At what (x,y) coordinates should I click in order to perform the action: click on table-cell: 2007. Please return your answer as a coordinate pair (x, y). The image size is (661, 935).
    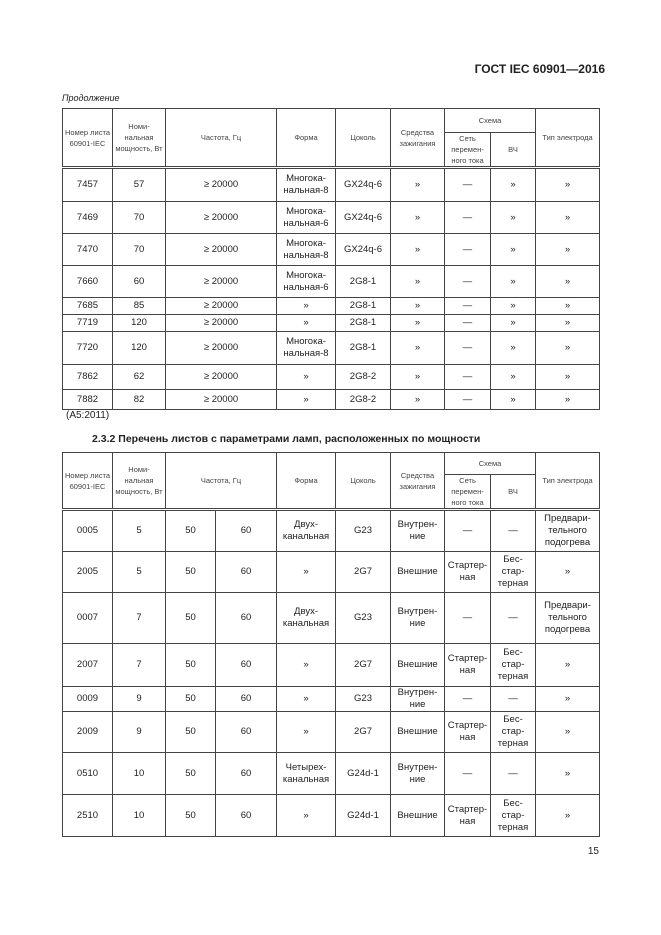
    Looking at the image, I should click on (87, 665).